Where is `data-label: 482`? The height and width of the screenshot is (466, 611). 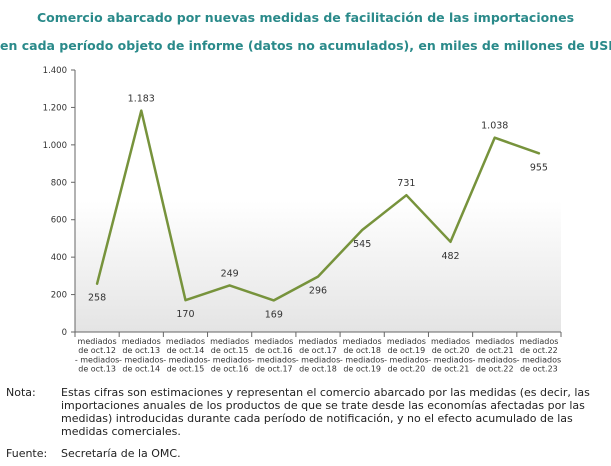 data-label: 482 is located at coordinates (450, 256).